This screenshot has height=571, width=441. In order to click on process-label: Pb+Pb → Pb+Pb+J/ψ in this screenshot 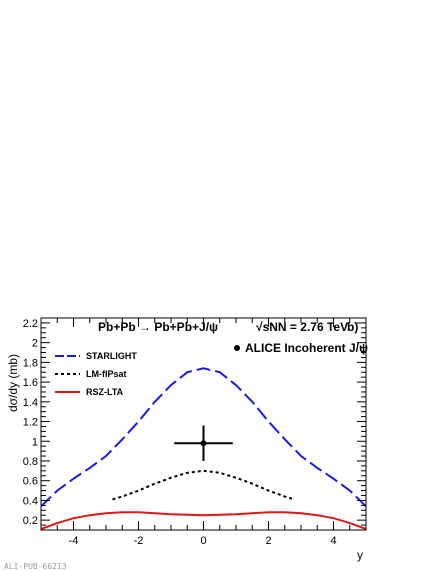, I will do `click(158, 327)`.